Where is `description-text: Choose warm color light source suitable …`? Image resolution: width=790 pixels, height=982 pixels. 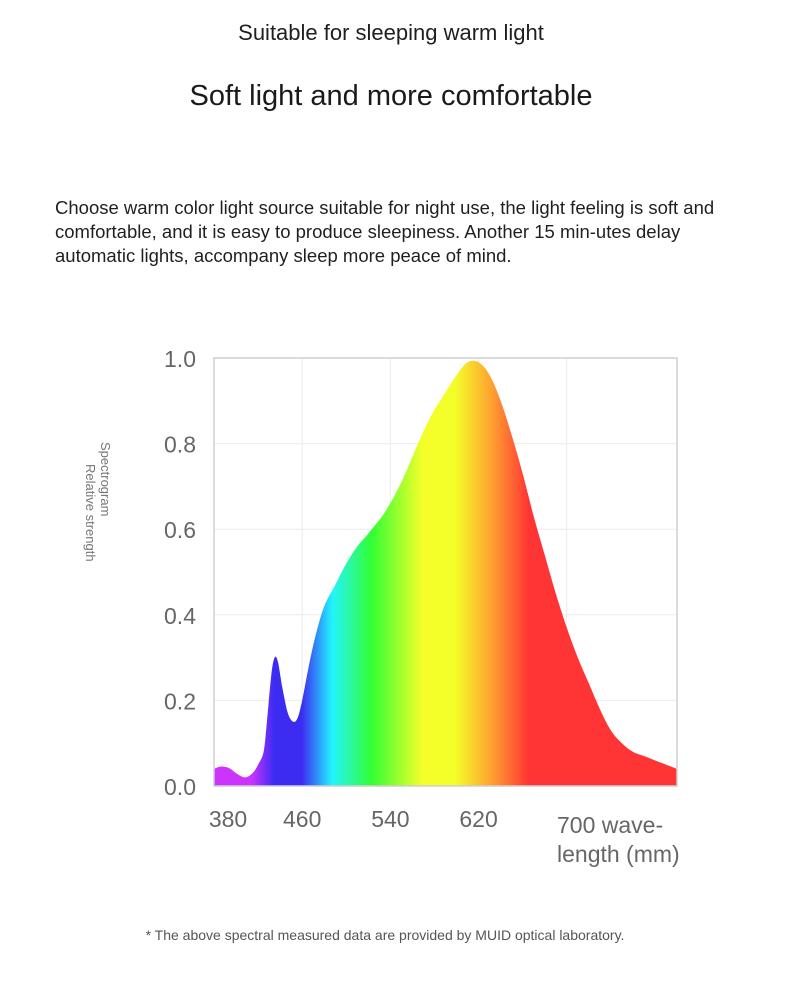 description-text: Choose warm color light source suitable … is located at coordinates (385, 231).